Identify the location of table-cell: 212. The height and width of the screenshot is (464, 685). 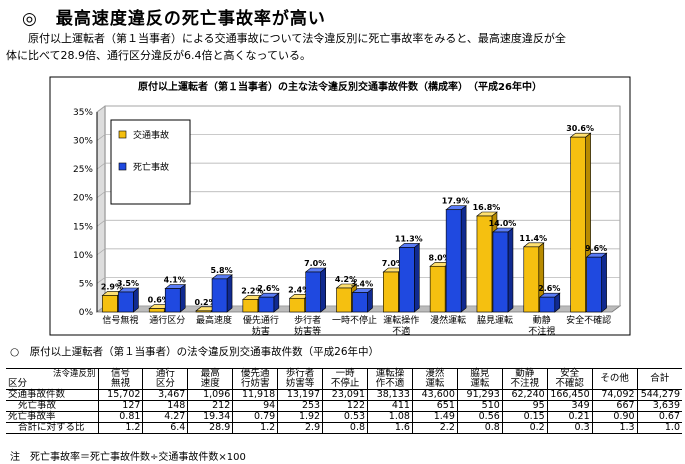
(210, 406).